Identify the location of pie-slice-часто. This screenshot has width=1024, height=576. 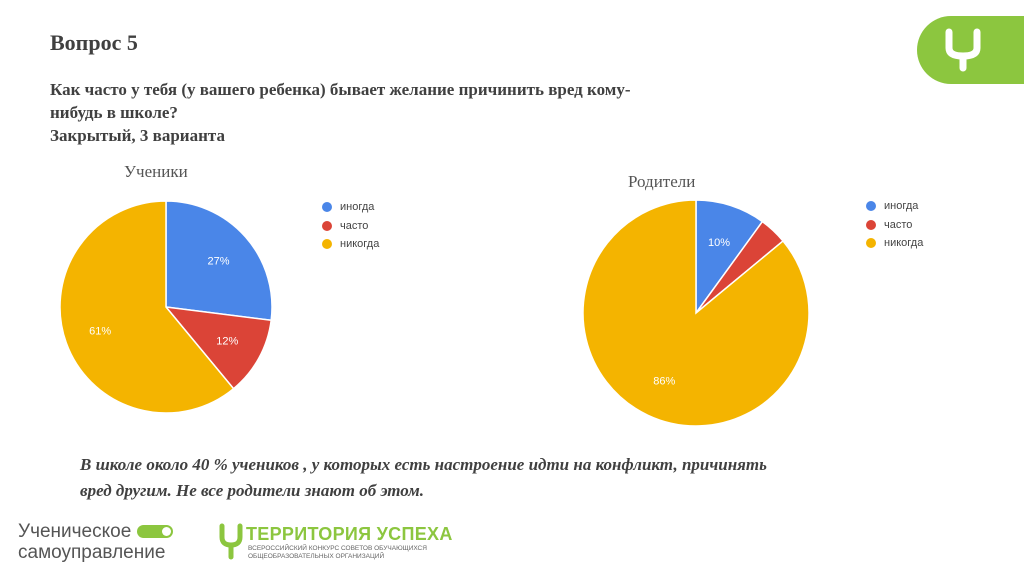
(218, 348).